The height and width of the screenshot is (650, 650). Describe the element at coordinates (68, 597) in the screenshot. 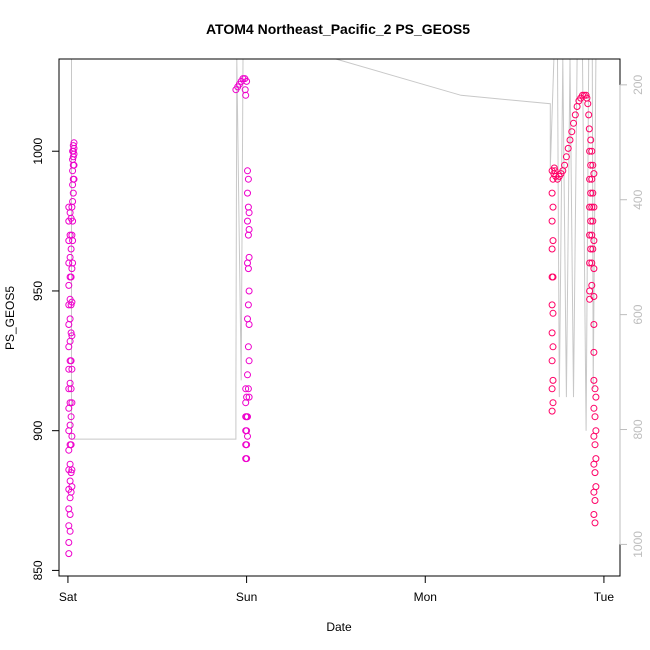

I see `x-tick-label: Sat` at that location.